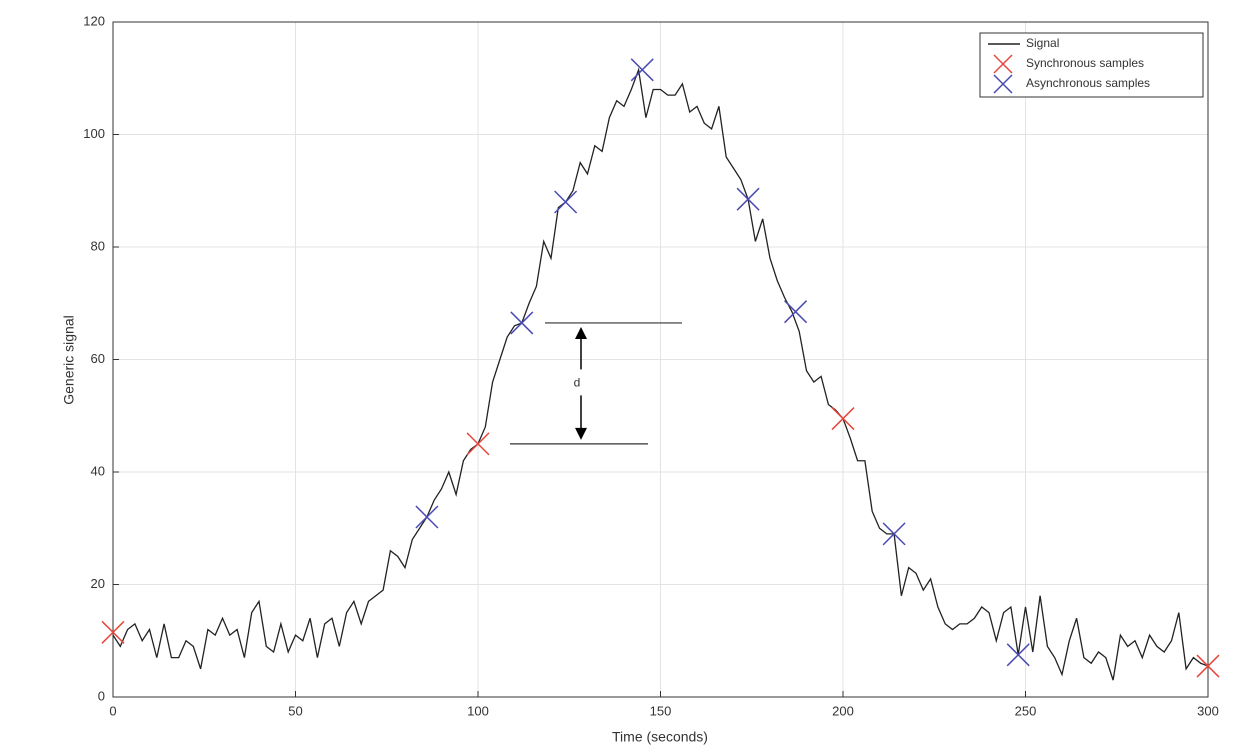 This screenshot has width=1258, height=751. What do you see at coordinates (98, 583) in the screenshot?
I see `y-tick-label: 20` at bounding box center [98, 583].